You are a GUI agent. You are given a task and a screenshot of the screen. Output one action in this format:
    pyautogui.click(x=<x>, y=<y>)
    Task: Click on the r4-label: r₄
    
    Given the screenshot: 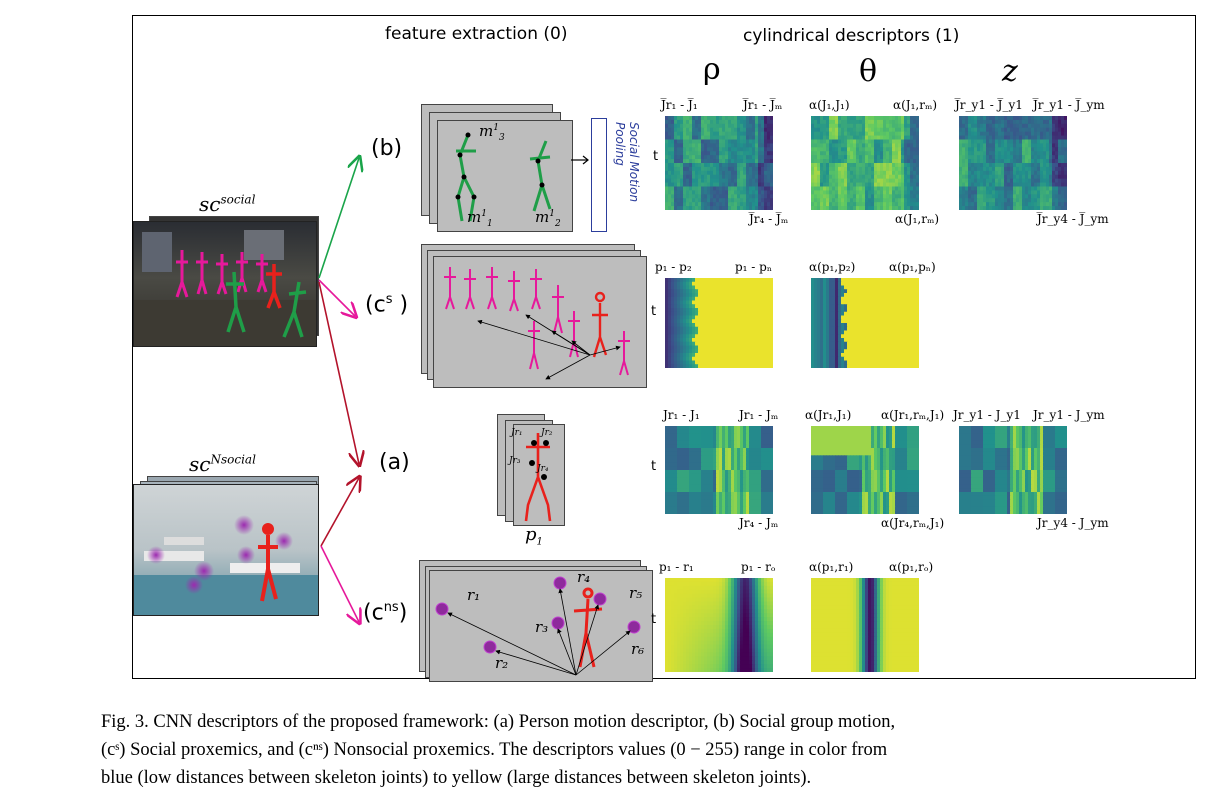 What is the action you would take?
    pyautogui.click(x=584, y=577)
    